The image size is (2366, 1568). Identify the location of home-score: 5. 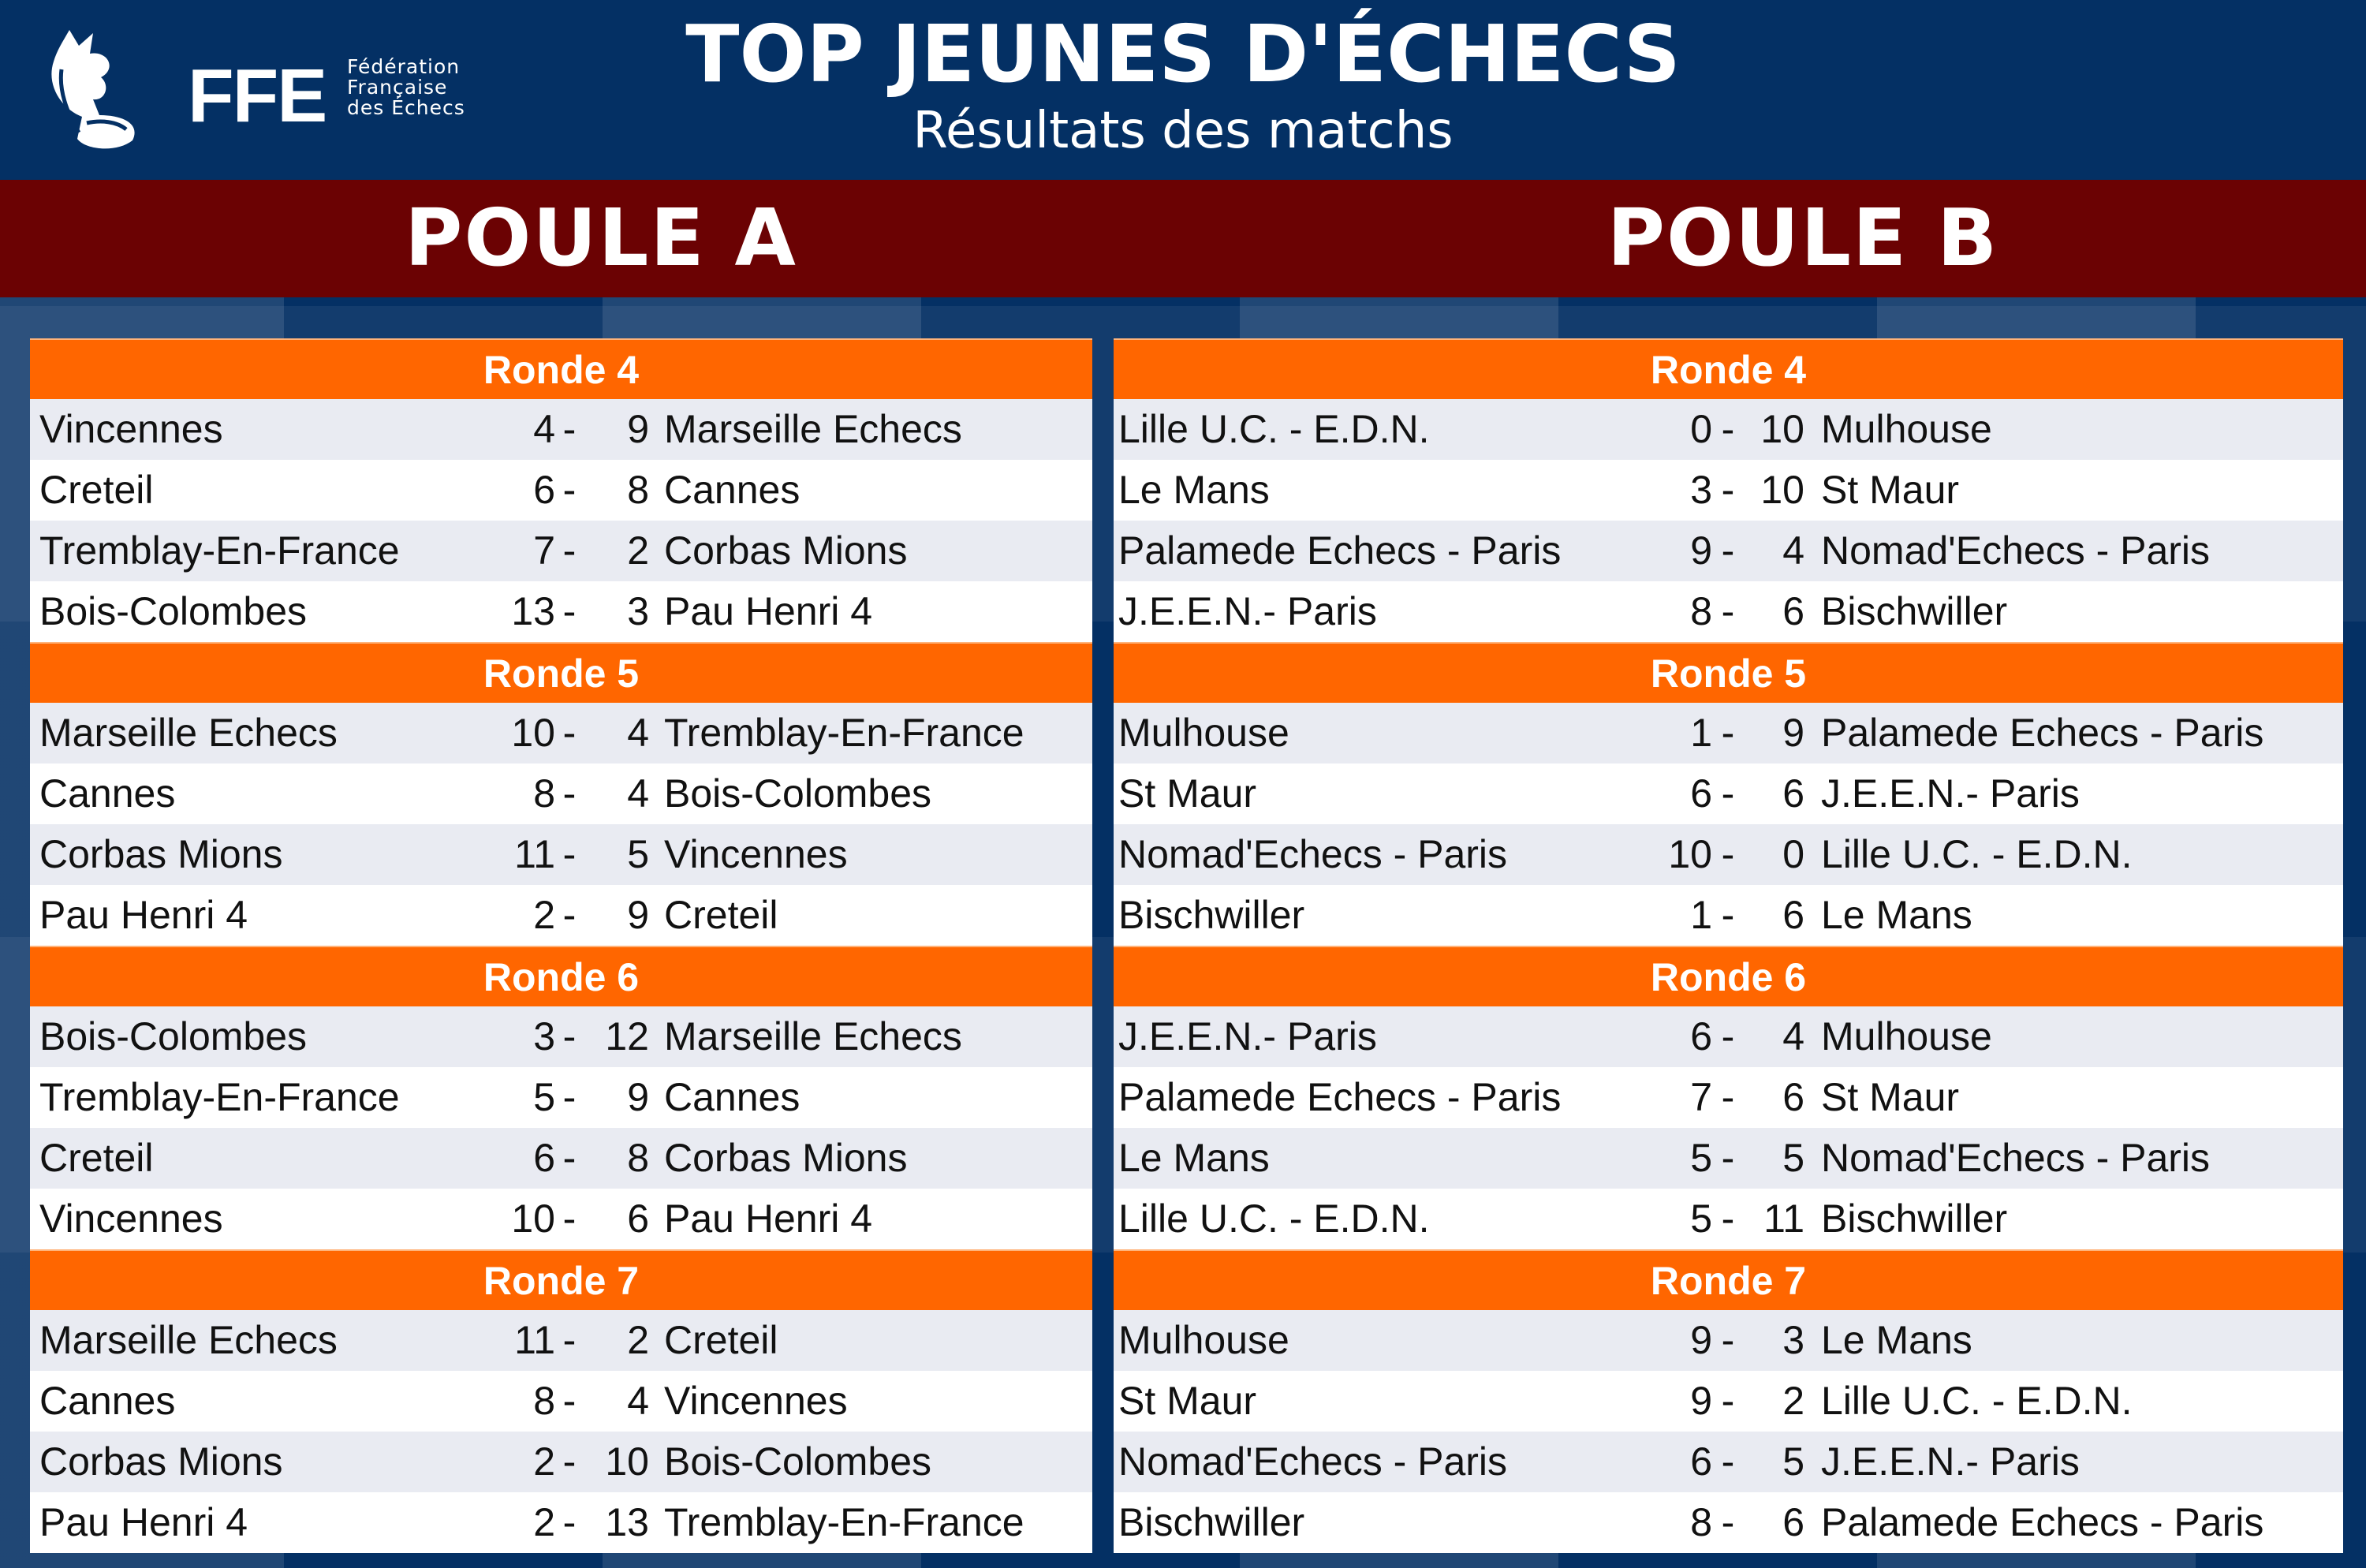
(544, 1097).